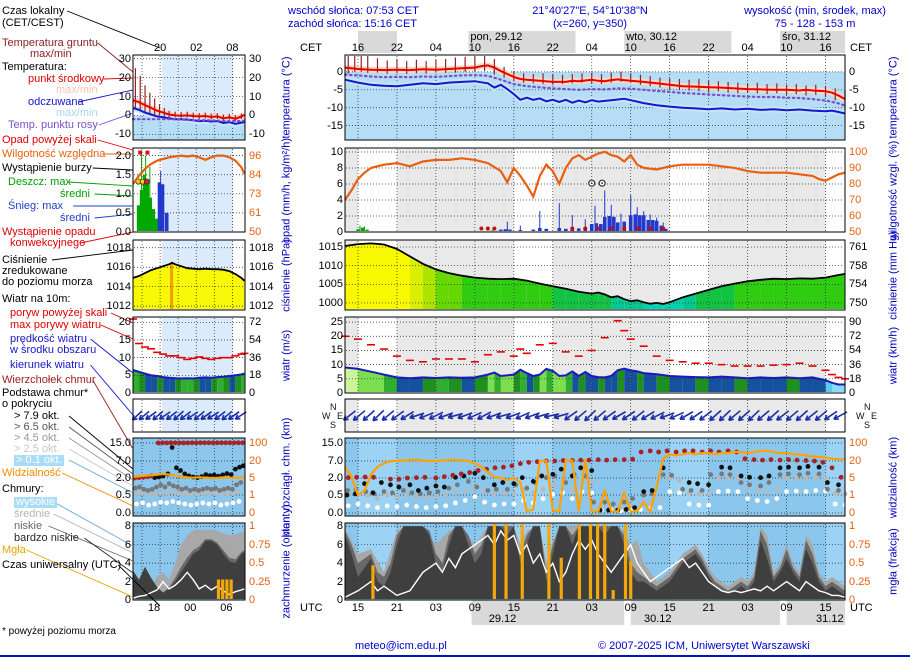 The height and width of the screenshot is (660, 910). Describe the element at coordinates (232, 48) in the screenshot. I see `axis-tick-label: 08` at that location.